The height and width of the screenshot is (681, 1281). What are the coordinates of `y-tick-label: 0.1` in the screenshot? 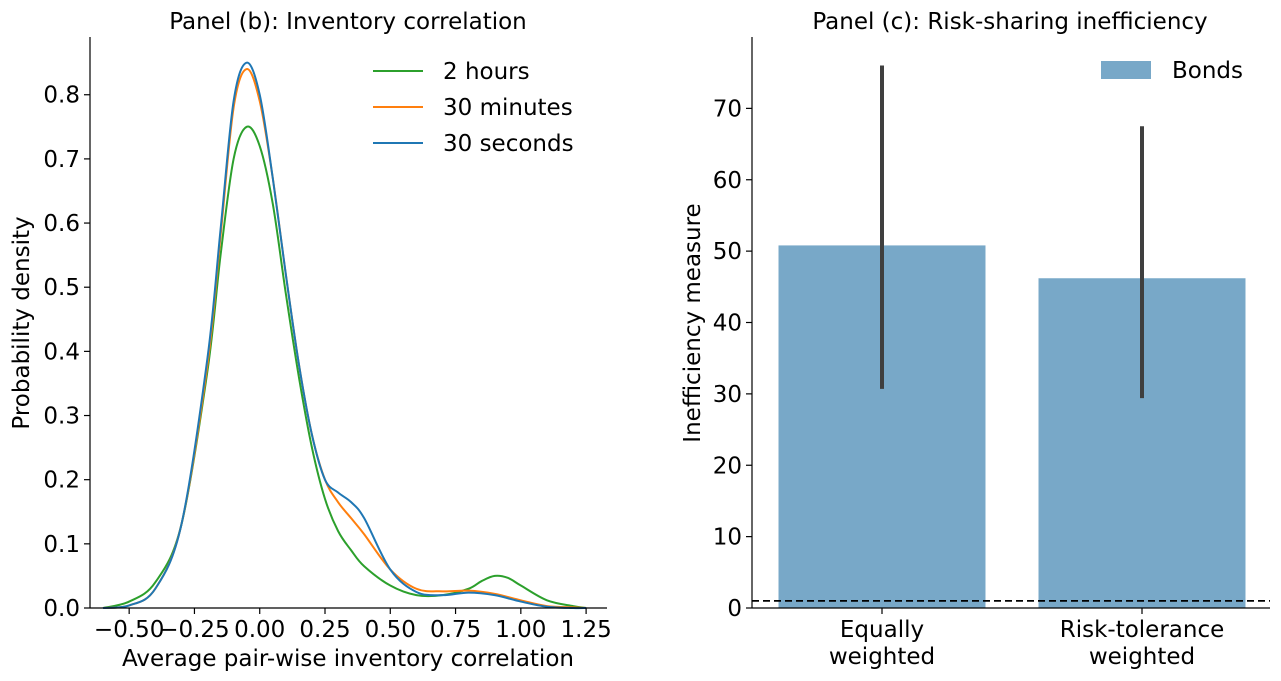 It's located at (61, 545).